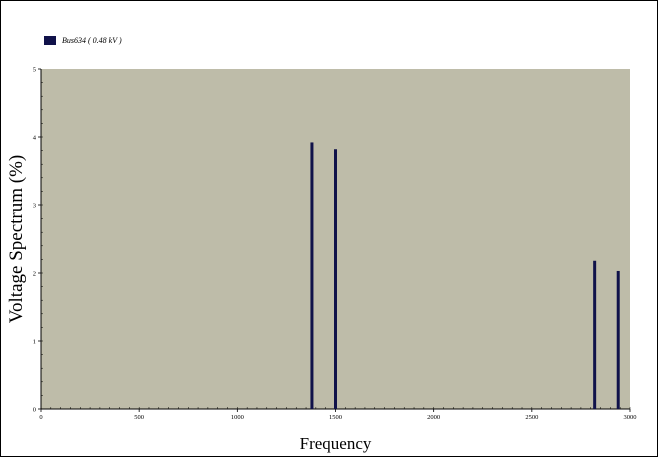  Describe the element at coordinates (16, 239) in the screenshot. I see `y-axis-title: Voltage Spectrum (%)` at that location.